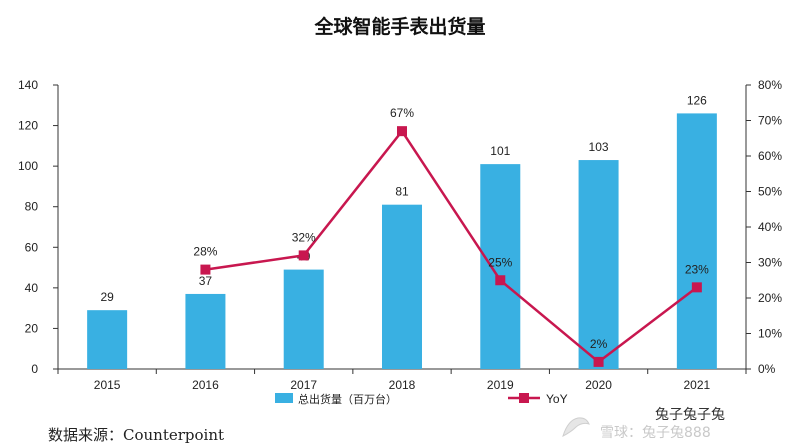  I want to click on yoy-data-label: 25%, so click(500, 262).